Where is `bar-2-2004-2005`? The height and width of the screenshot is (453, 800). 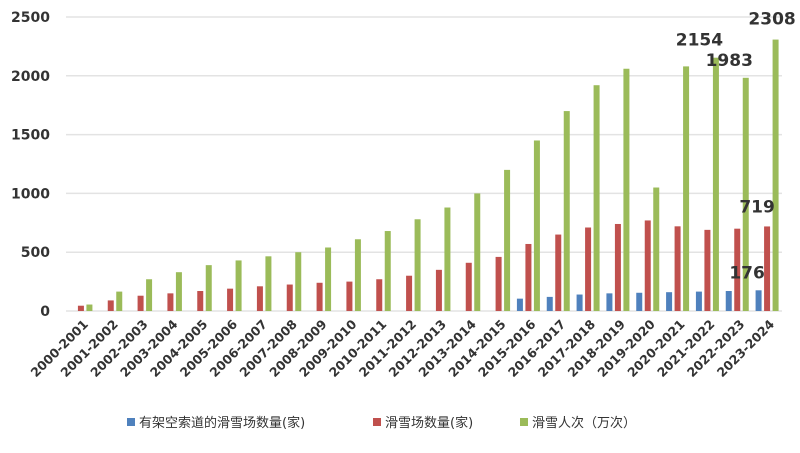 bar-2-2004-2005 is located at coordinates (208, 288).